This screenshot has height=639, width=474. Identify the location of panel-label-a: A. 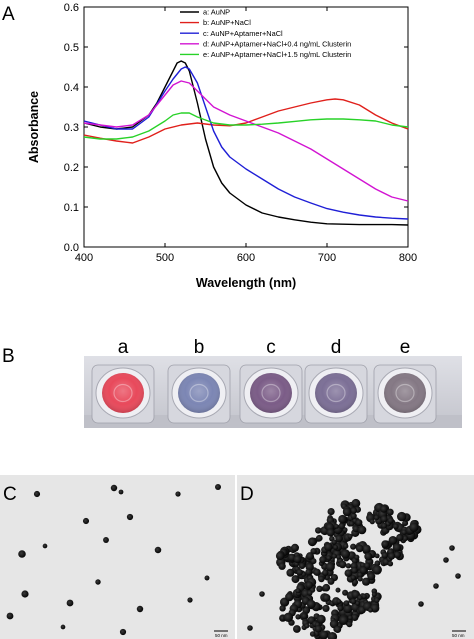
(8, 14).